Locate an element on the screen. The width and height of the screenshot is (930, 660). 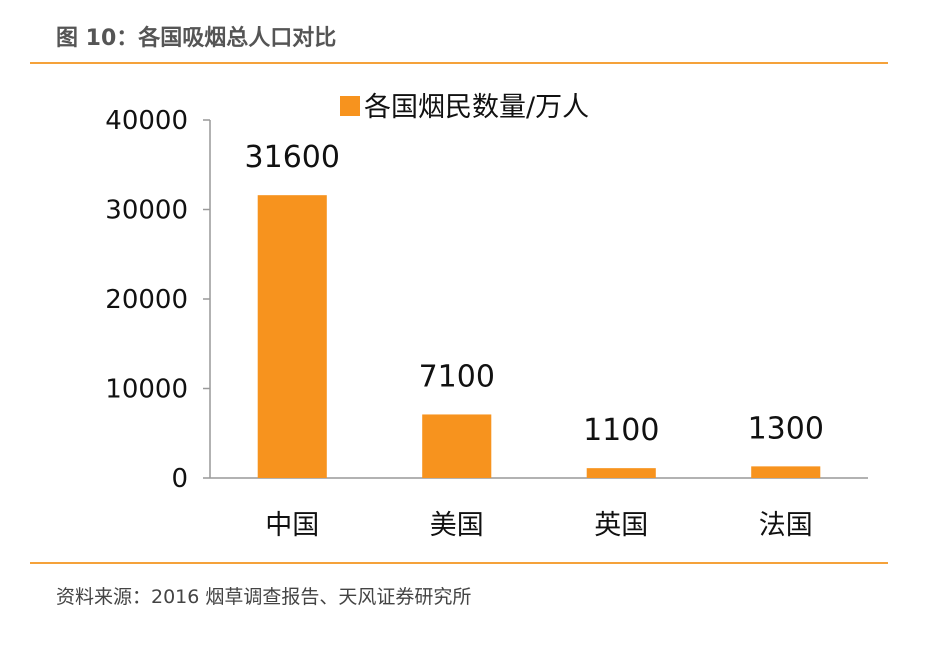
x-category-label: 美国 is located at coordinates (457, 525).